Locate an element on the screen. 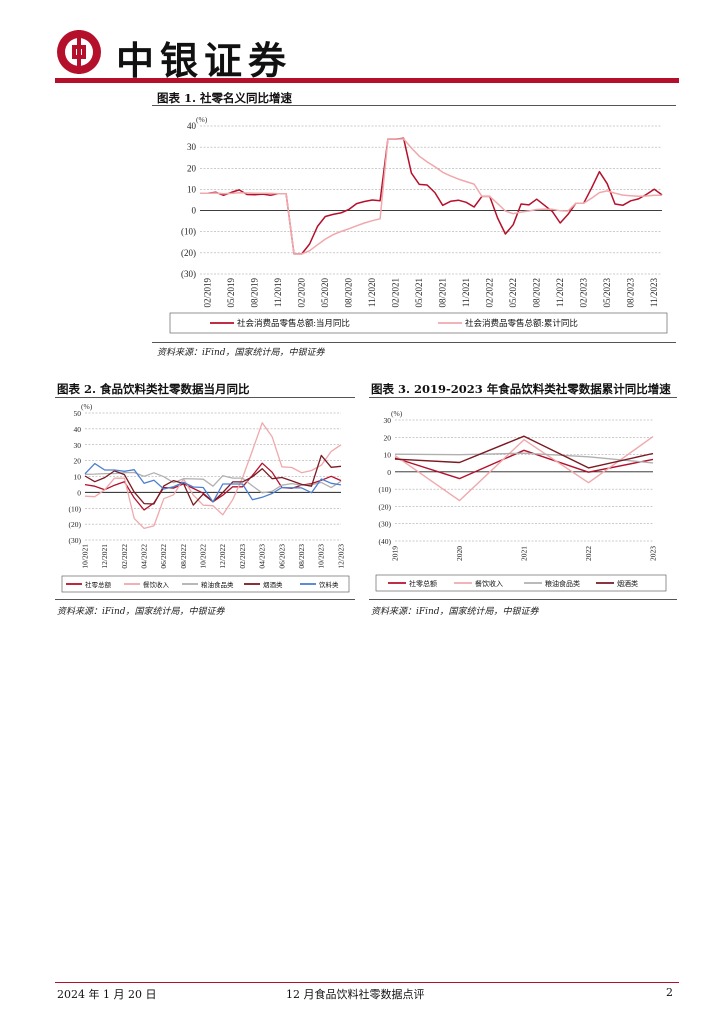 The width and height of the screenshot is (724, 1024). legend-label: 烟酒类 is located at coordinates (627, 583).